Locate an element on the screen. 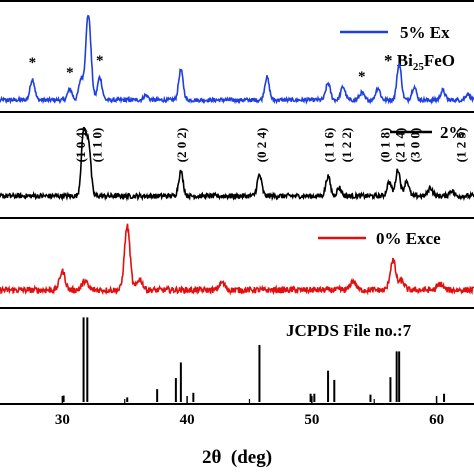  legend-bi25feo-main: * Bi is located at coordinates (398, 60).